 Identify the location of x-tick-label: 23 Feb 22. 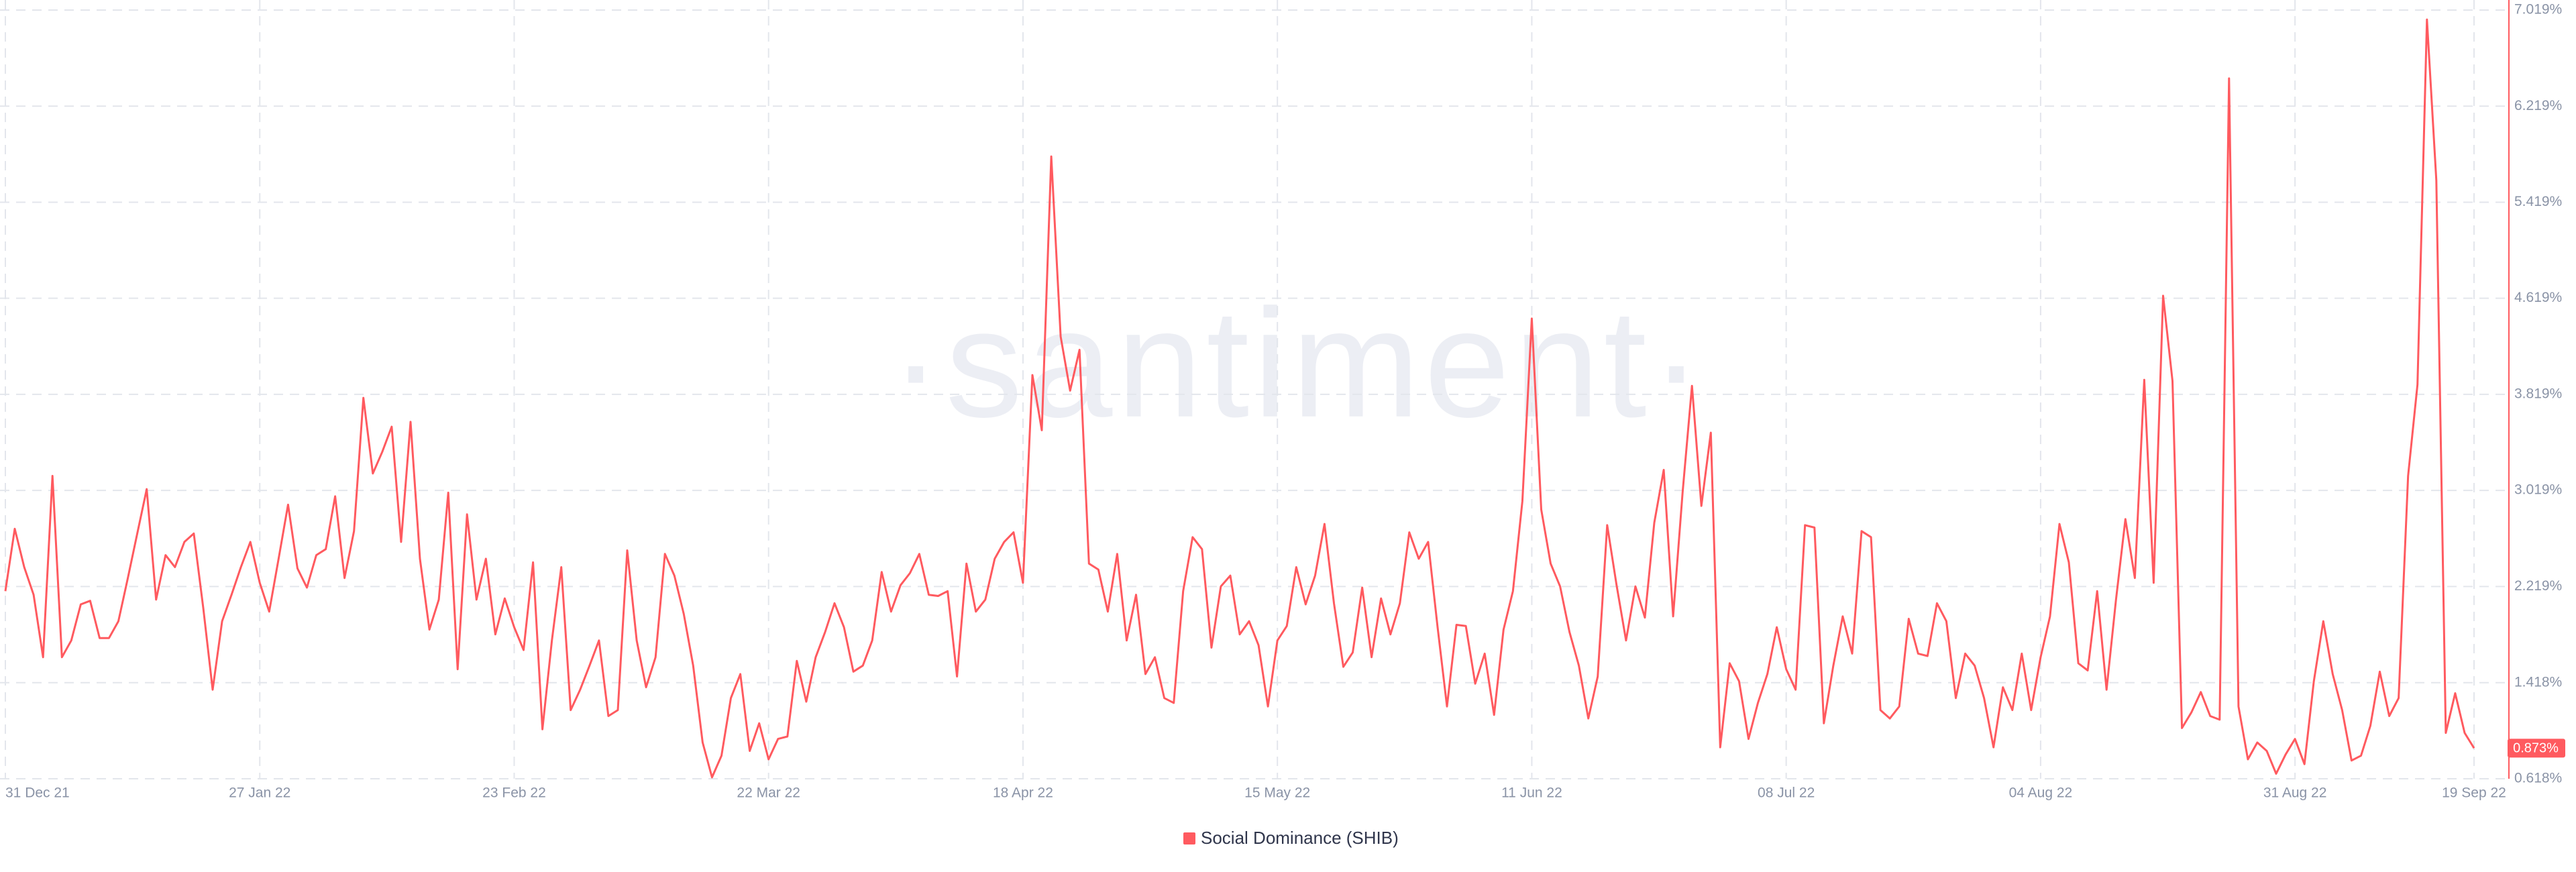
(514, 793).